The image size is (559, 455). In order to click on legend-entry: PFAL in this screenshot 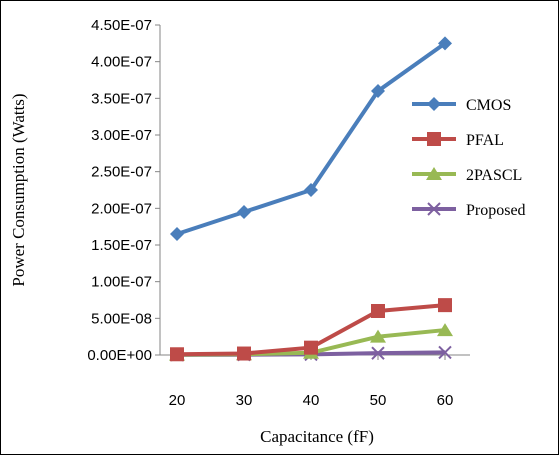, I will do `click(458, 140)`.